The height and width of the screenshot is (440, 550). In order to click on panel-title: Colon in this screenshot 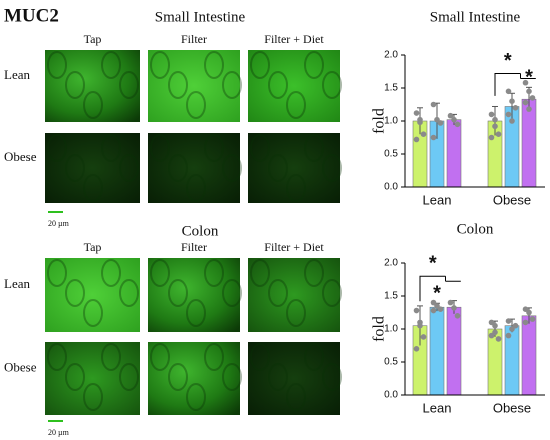, I will do `click(200, 231)`.